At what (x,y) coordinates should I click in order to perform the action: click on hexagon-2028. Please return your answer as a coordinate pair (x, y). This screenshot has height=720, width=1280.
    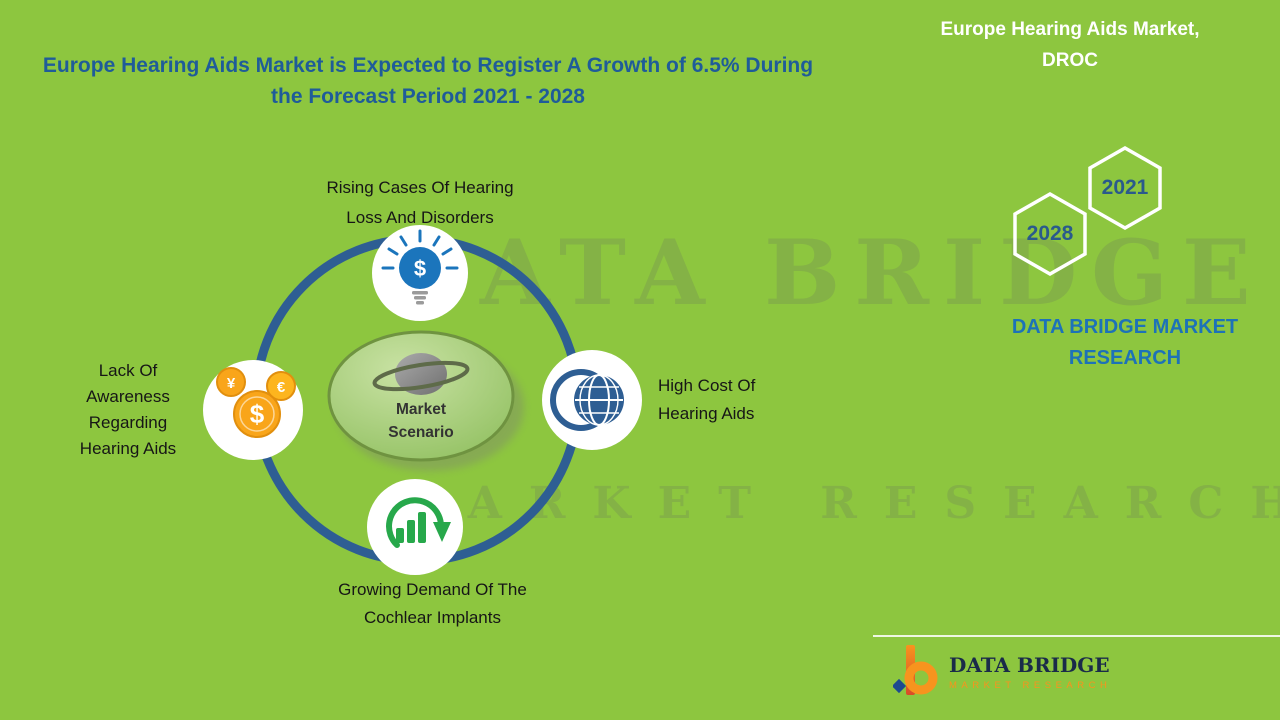
    Looking at the image, I should click on (1050, 234).